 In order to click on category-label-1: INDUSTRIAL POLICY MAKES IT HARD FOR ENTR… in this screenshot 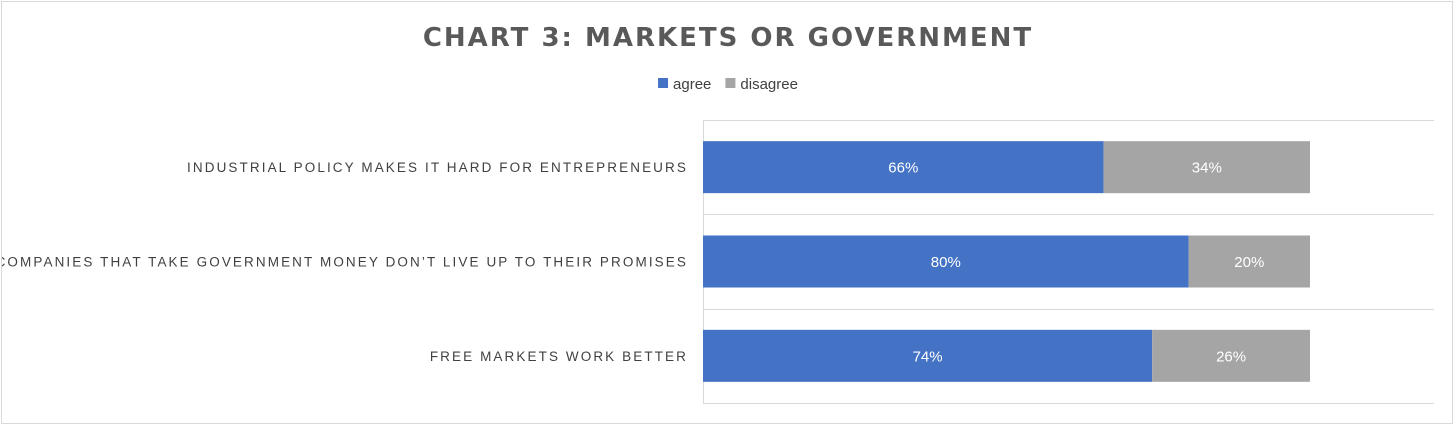, I will do `click(437, 167)`.